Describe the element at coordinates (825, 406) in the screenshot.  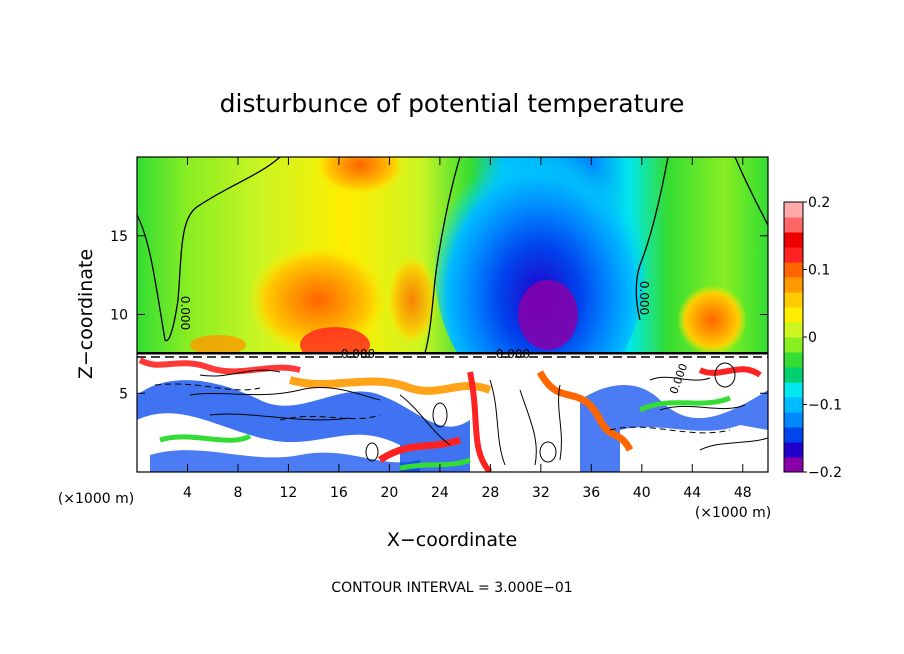
I see `colorbar-tick-label: −0.1` at that location.